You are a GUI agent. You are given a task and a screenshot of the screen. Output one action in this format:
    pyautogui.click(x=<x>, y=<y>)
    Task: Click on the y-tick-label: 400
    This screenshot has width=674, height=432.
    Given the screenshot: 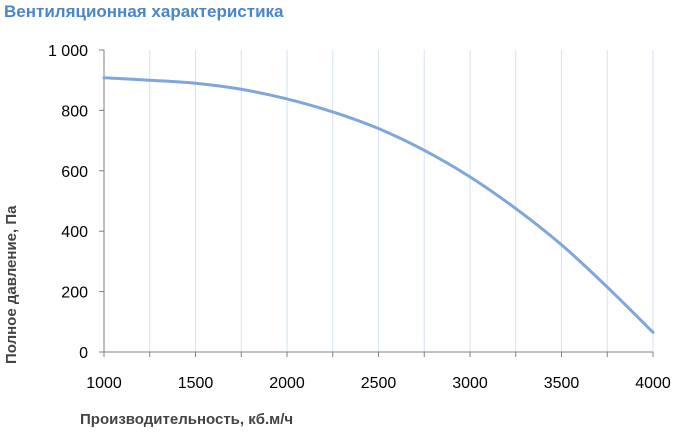 What is the action you would take?
    pyautogui.click(x=74, y=232)
    